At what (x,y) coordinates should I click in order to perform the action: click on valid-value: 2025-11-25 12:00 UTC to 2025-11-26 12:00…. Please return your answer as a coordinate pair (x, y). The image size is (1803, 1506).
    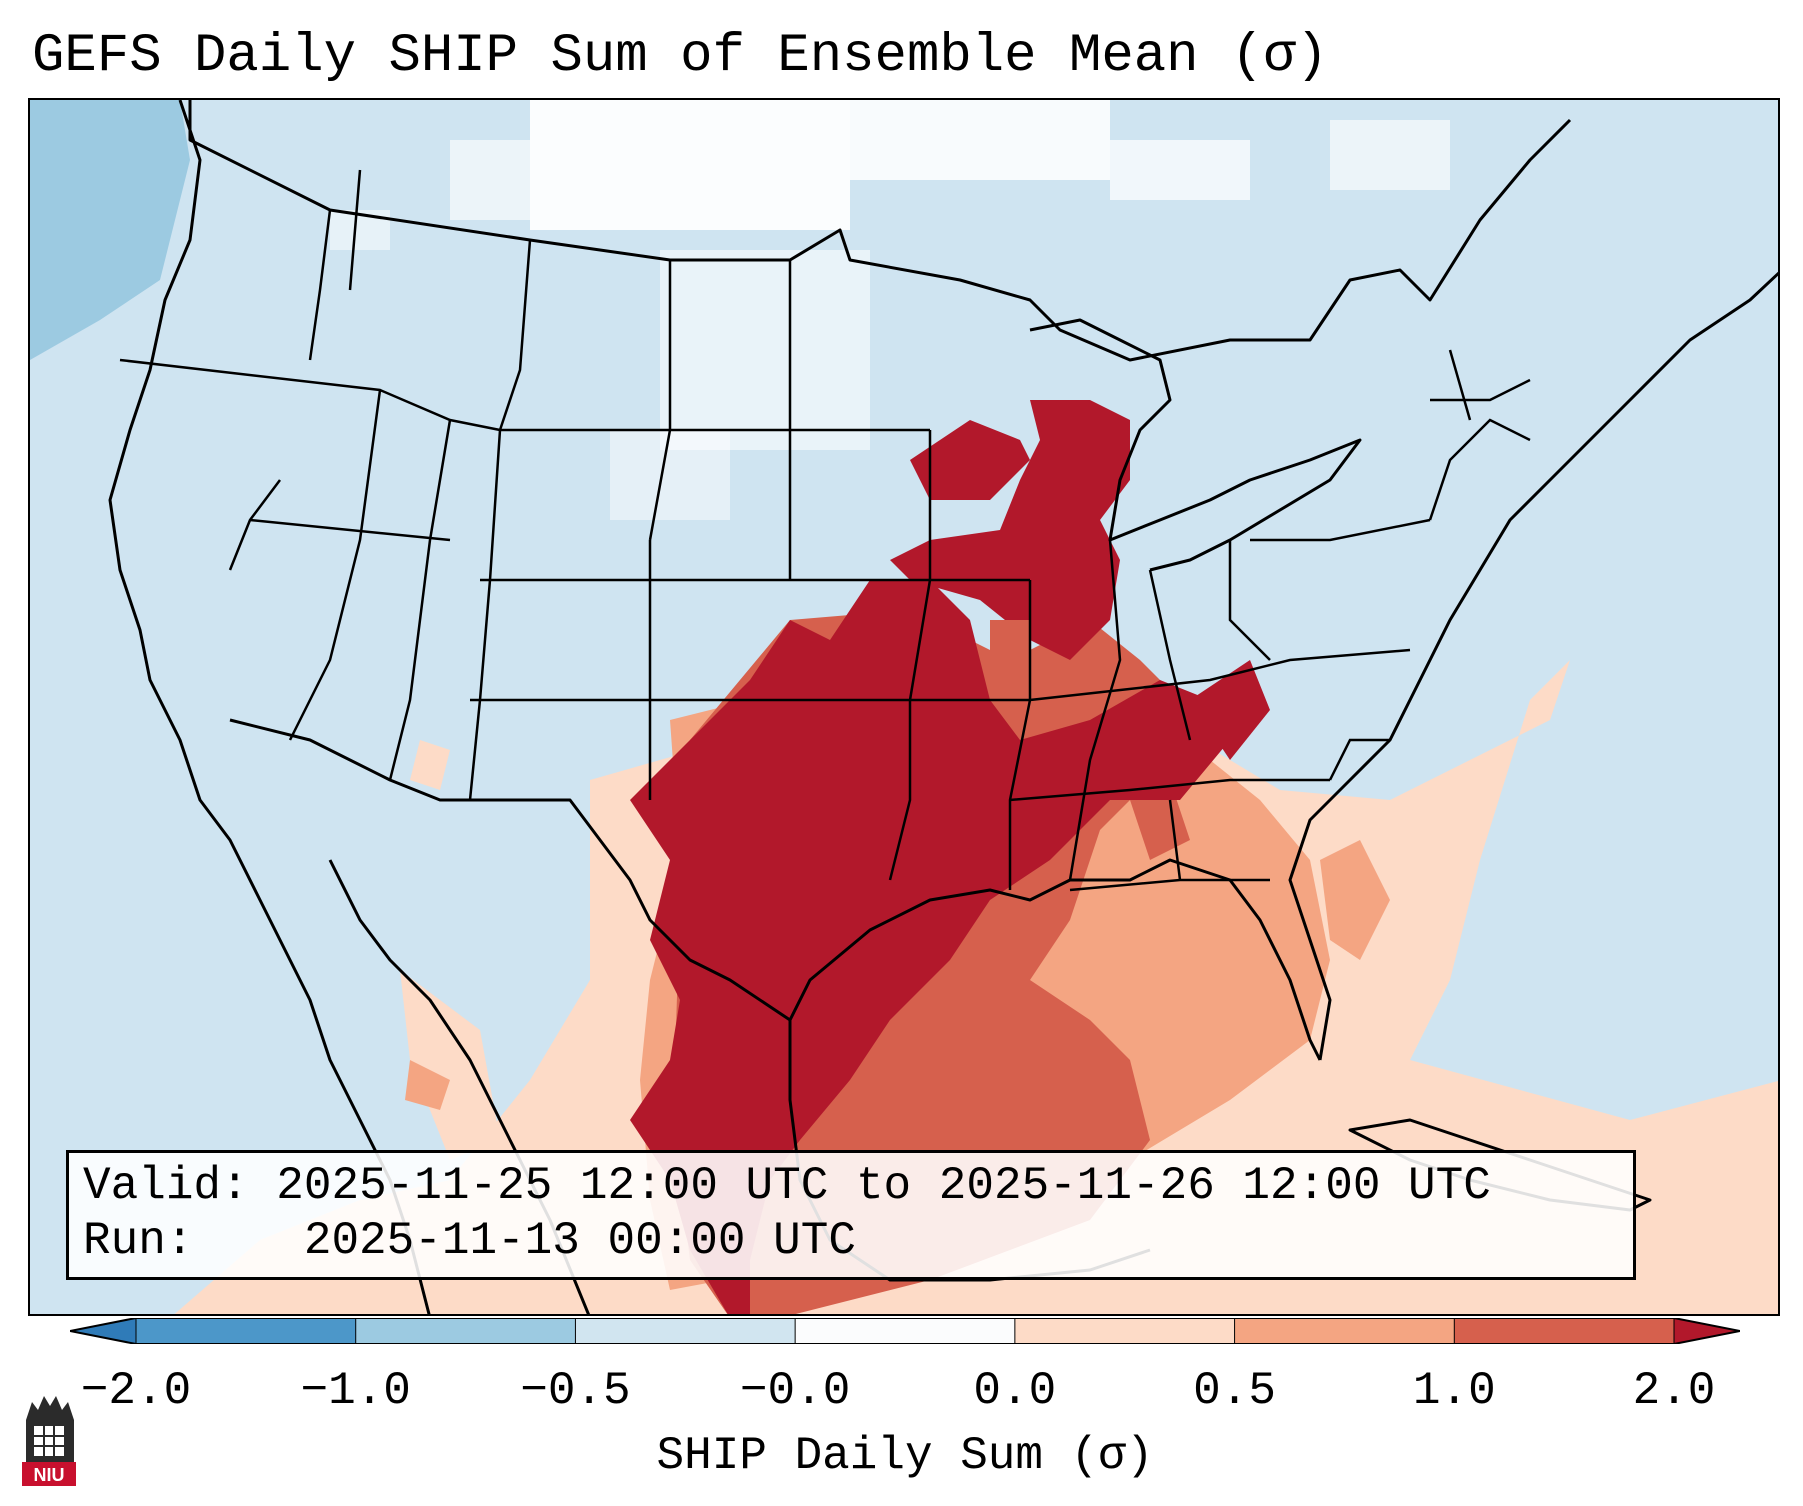
    Looking at the image, I should click on (883, 1186).